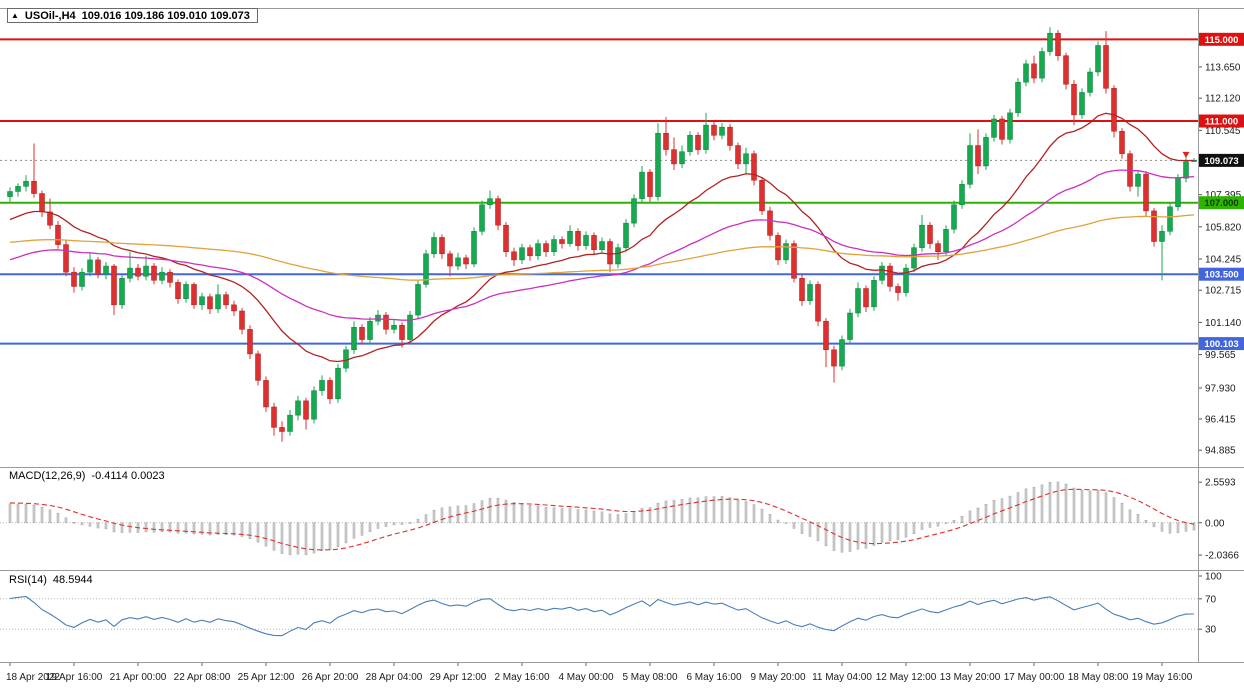  Describe the element at coordinates (1221, 39) in the screenshot. I see `level-badge-115.000` at that location.